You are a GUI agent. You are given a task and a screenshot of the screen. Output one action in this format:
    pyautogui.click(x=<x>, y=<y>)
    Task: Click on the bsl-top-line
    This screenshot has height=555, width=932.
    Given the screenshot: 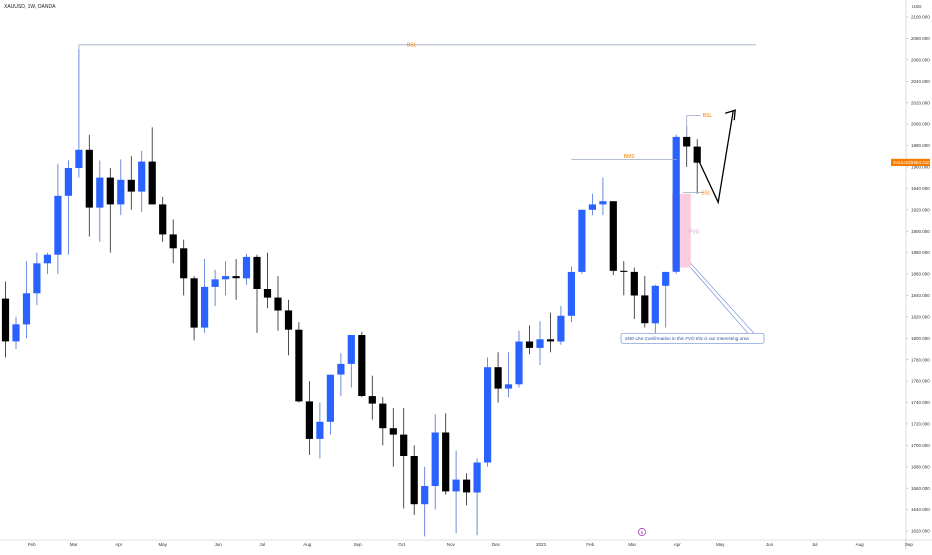 What is the action you would take?
    pyautogui.click(x=417, y=47)
    